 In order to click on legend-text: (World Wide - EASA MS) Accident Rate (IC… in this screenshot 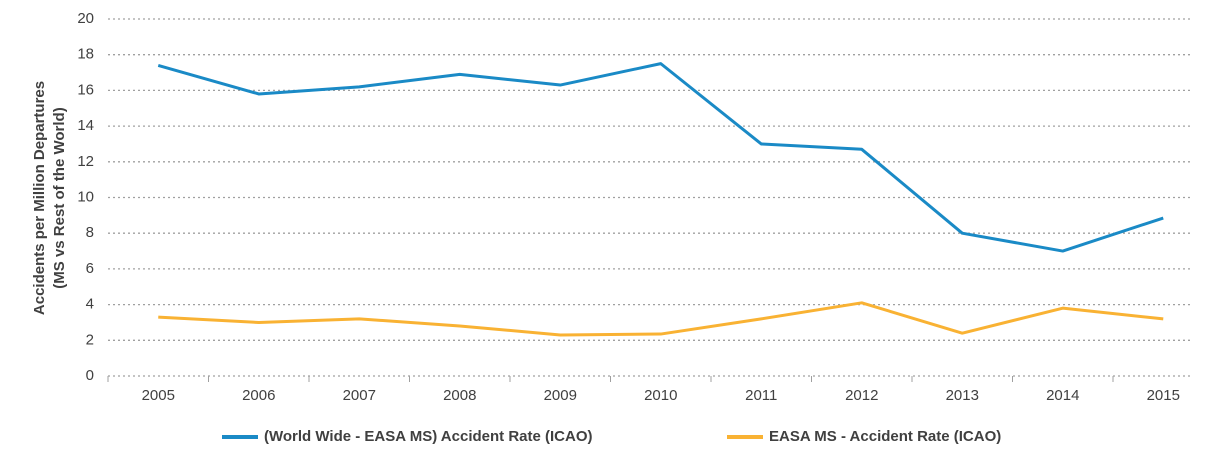, I will do `click(428, 436)`.